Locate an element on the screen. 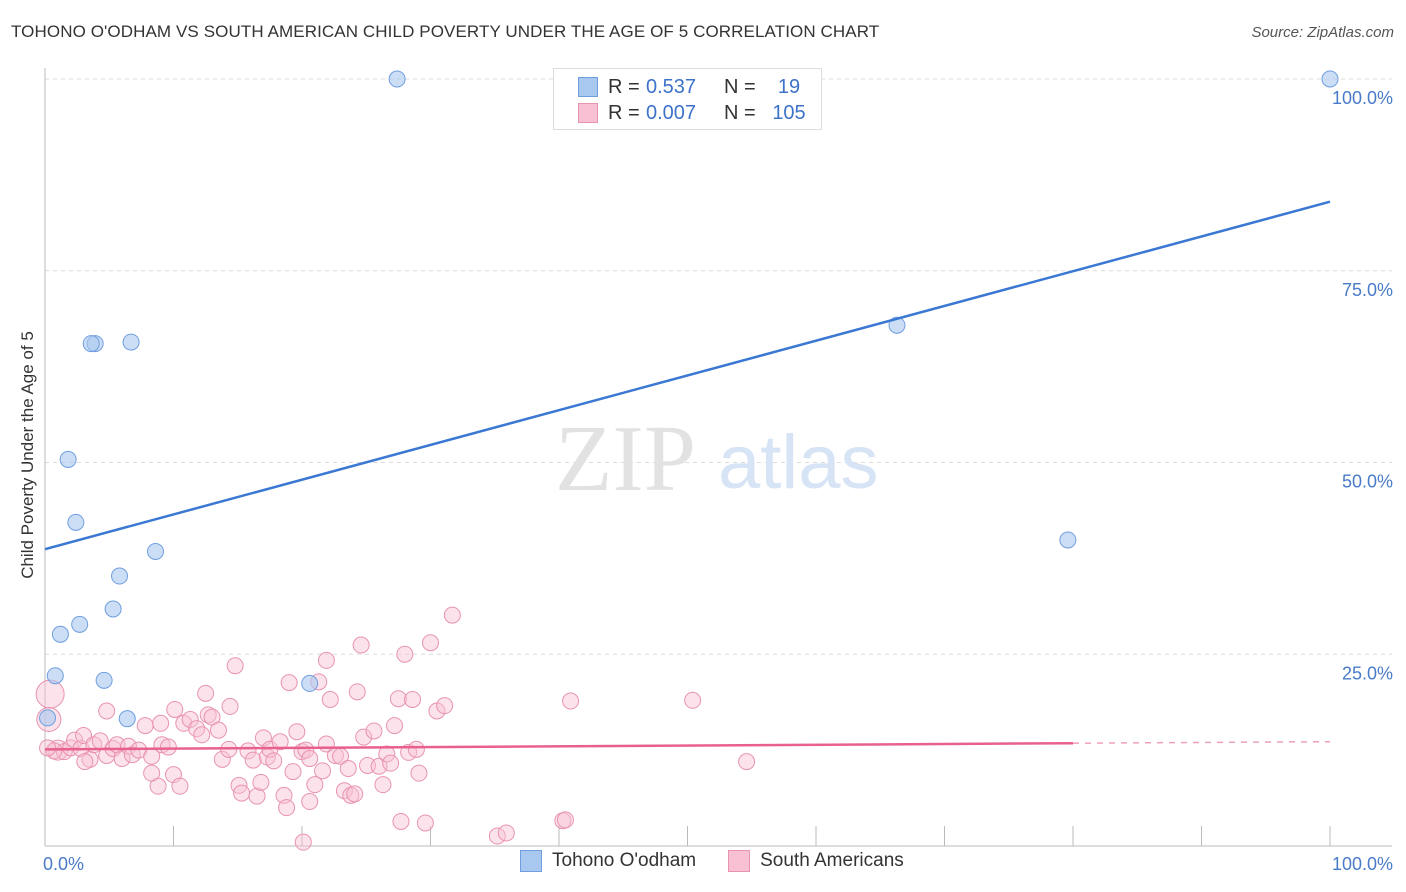  watermark-zip: ZIP is located at coordinates (625, 459).